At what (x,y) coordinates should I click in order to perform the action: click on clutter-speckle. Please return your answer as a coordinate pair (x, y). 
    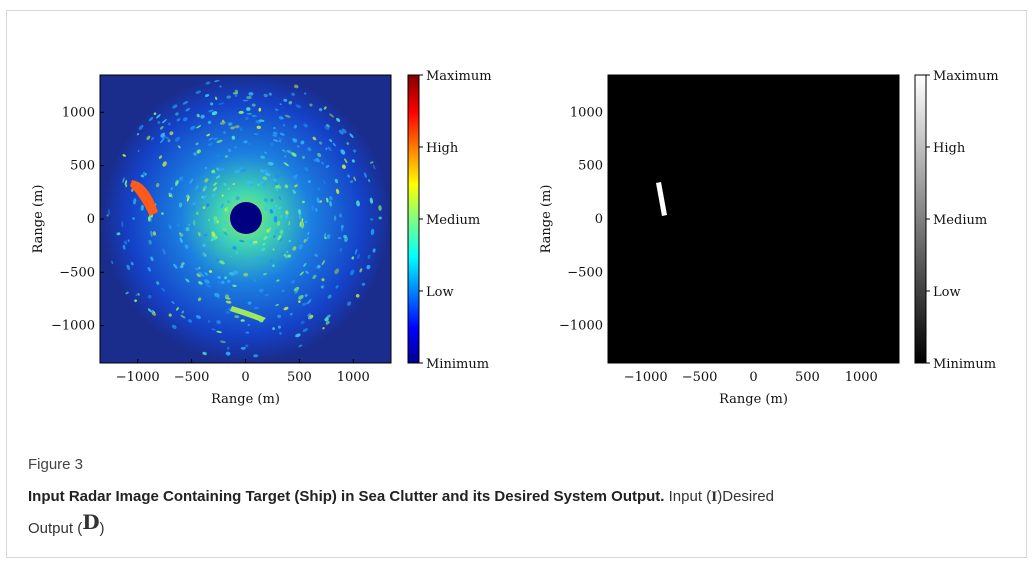
    Looking at the image, I should click on (244, 218).